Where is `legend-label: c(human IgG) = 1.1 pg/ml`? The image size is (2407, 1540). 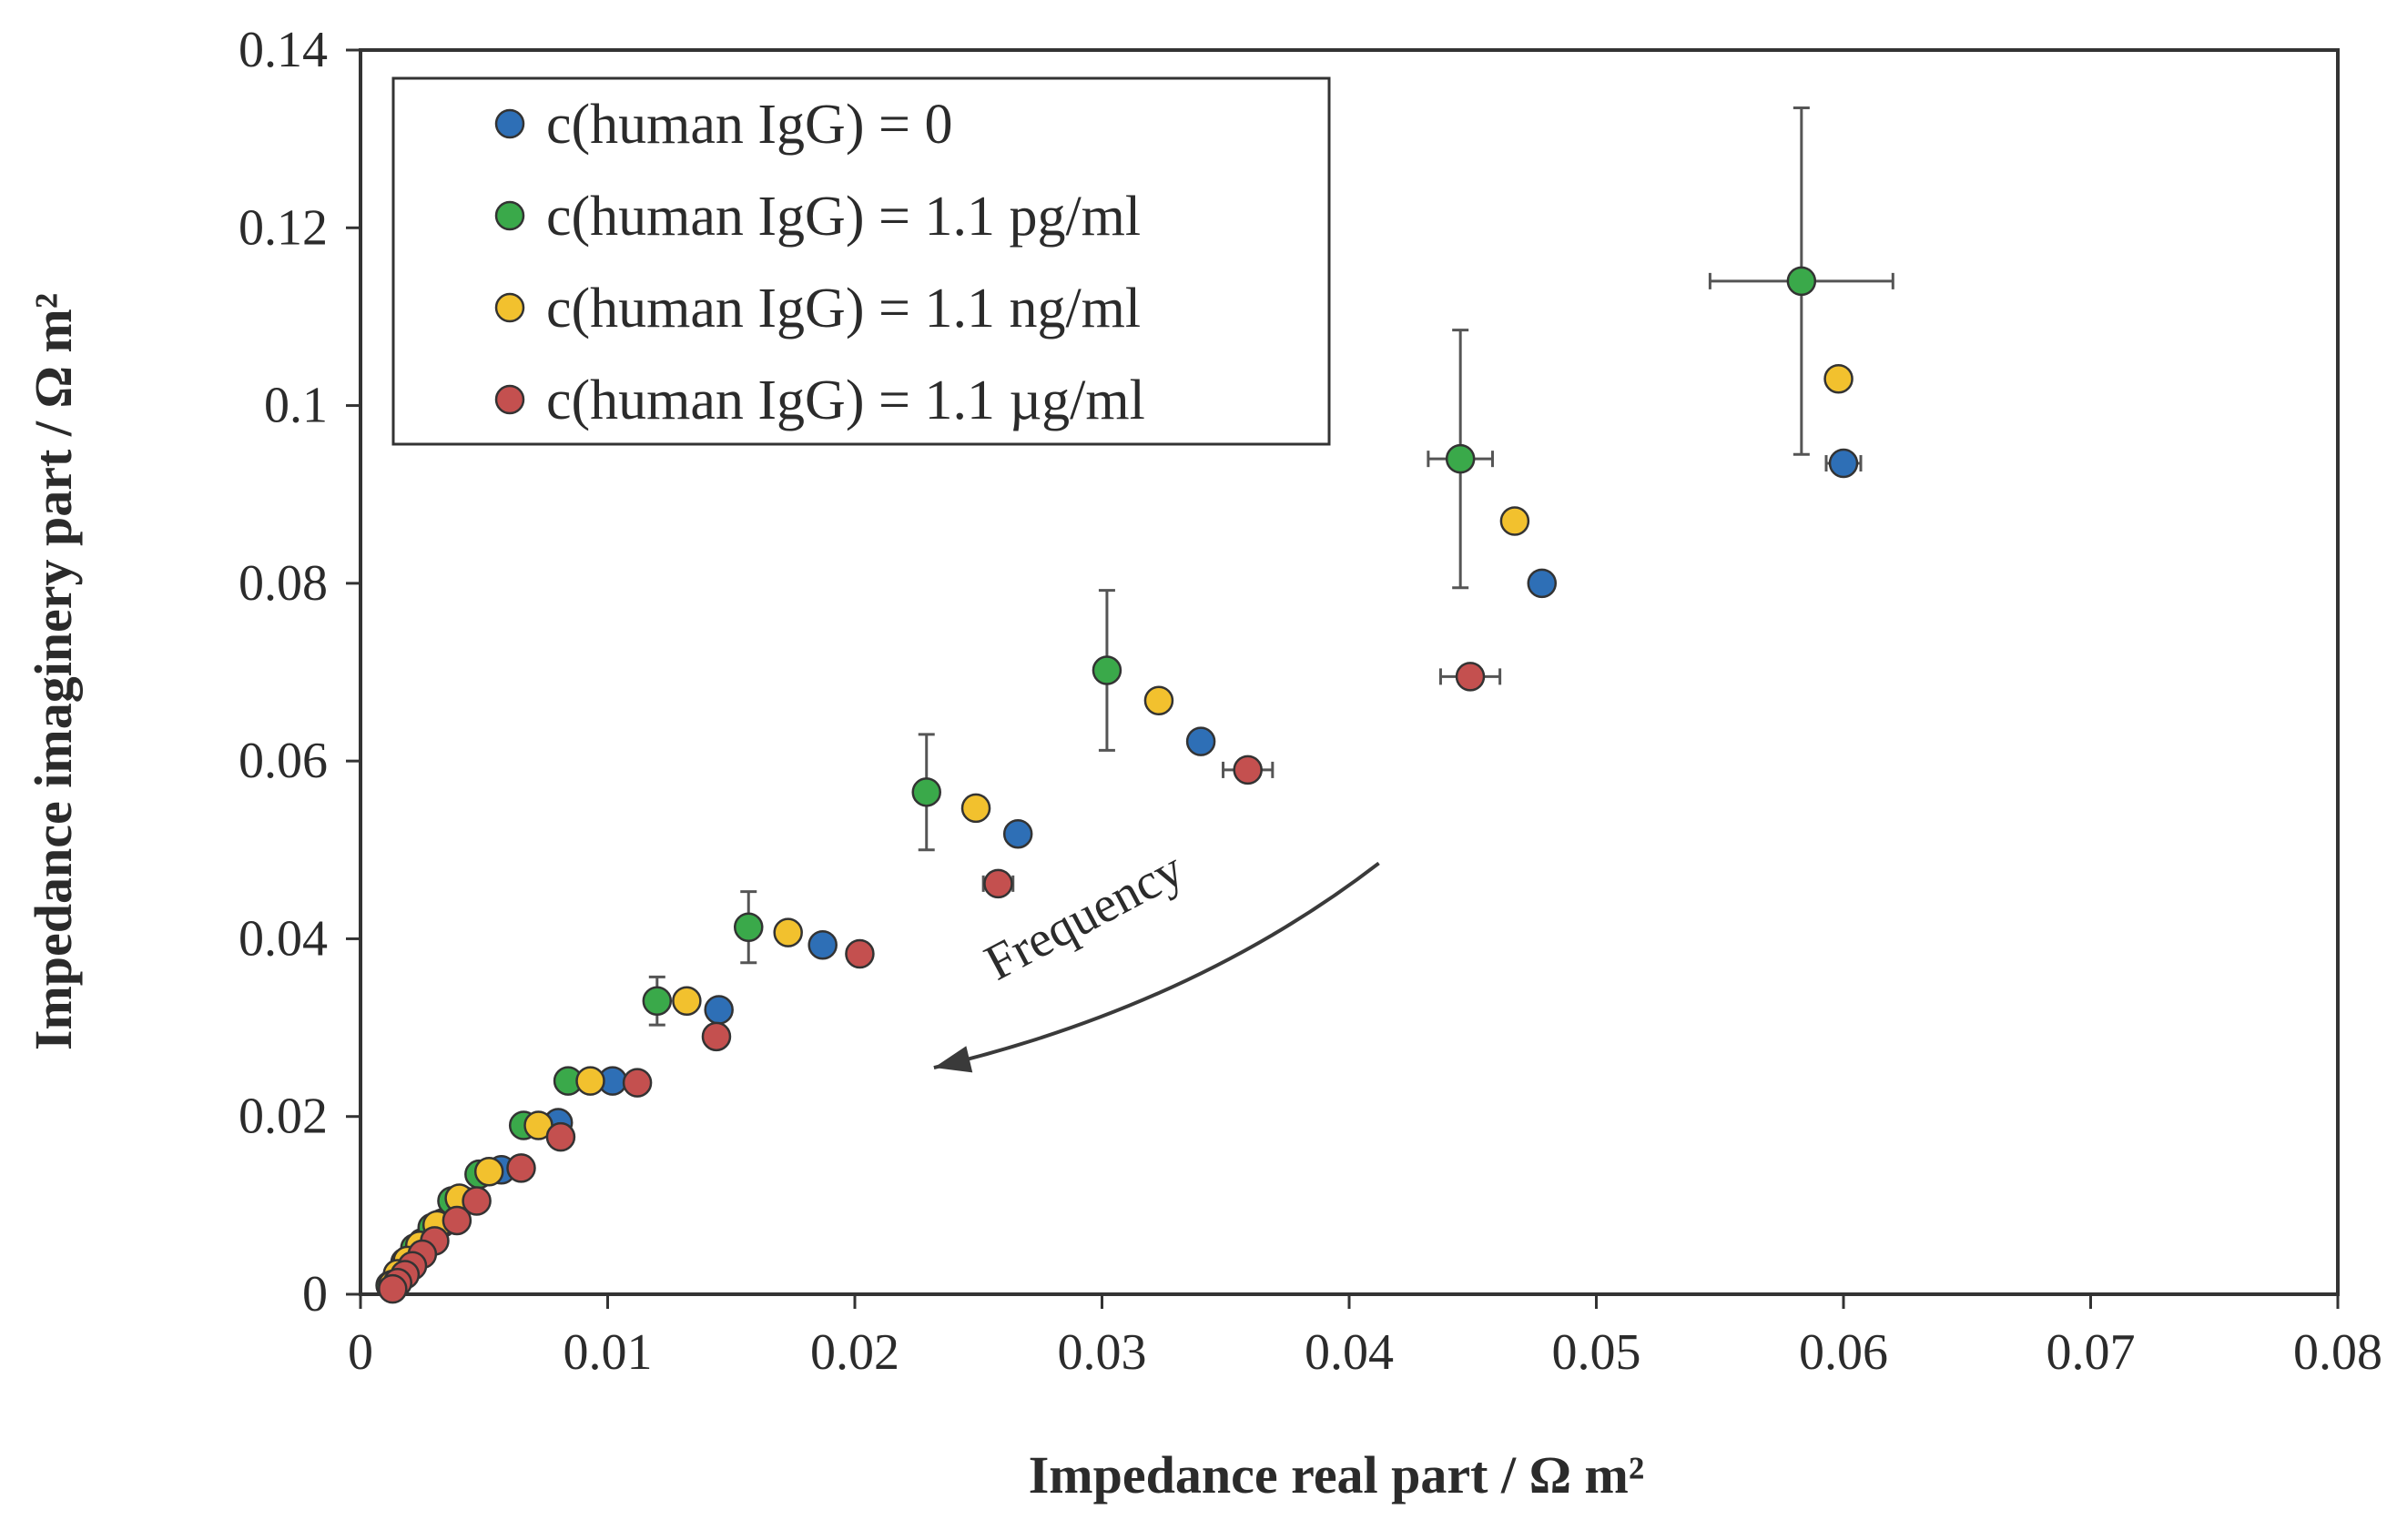
legend-label: c(human IgG) = 1.1 pg/ml is located at coordinates (843, 217).